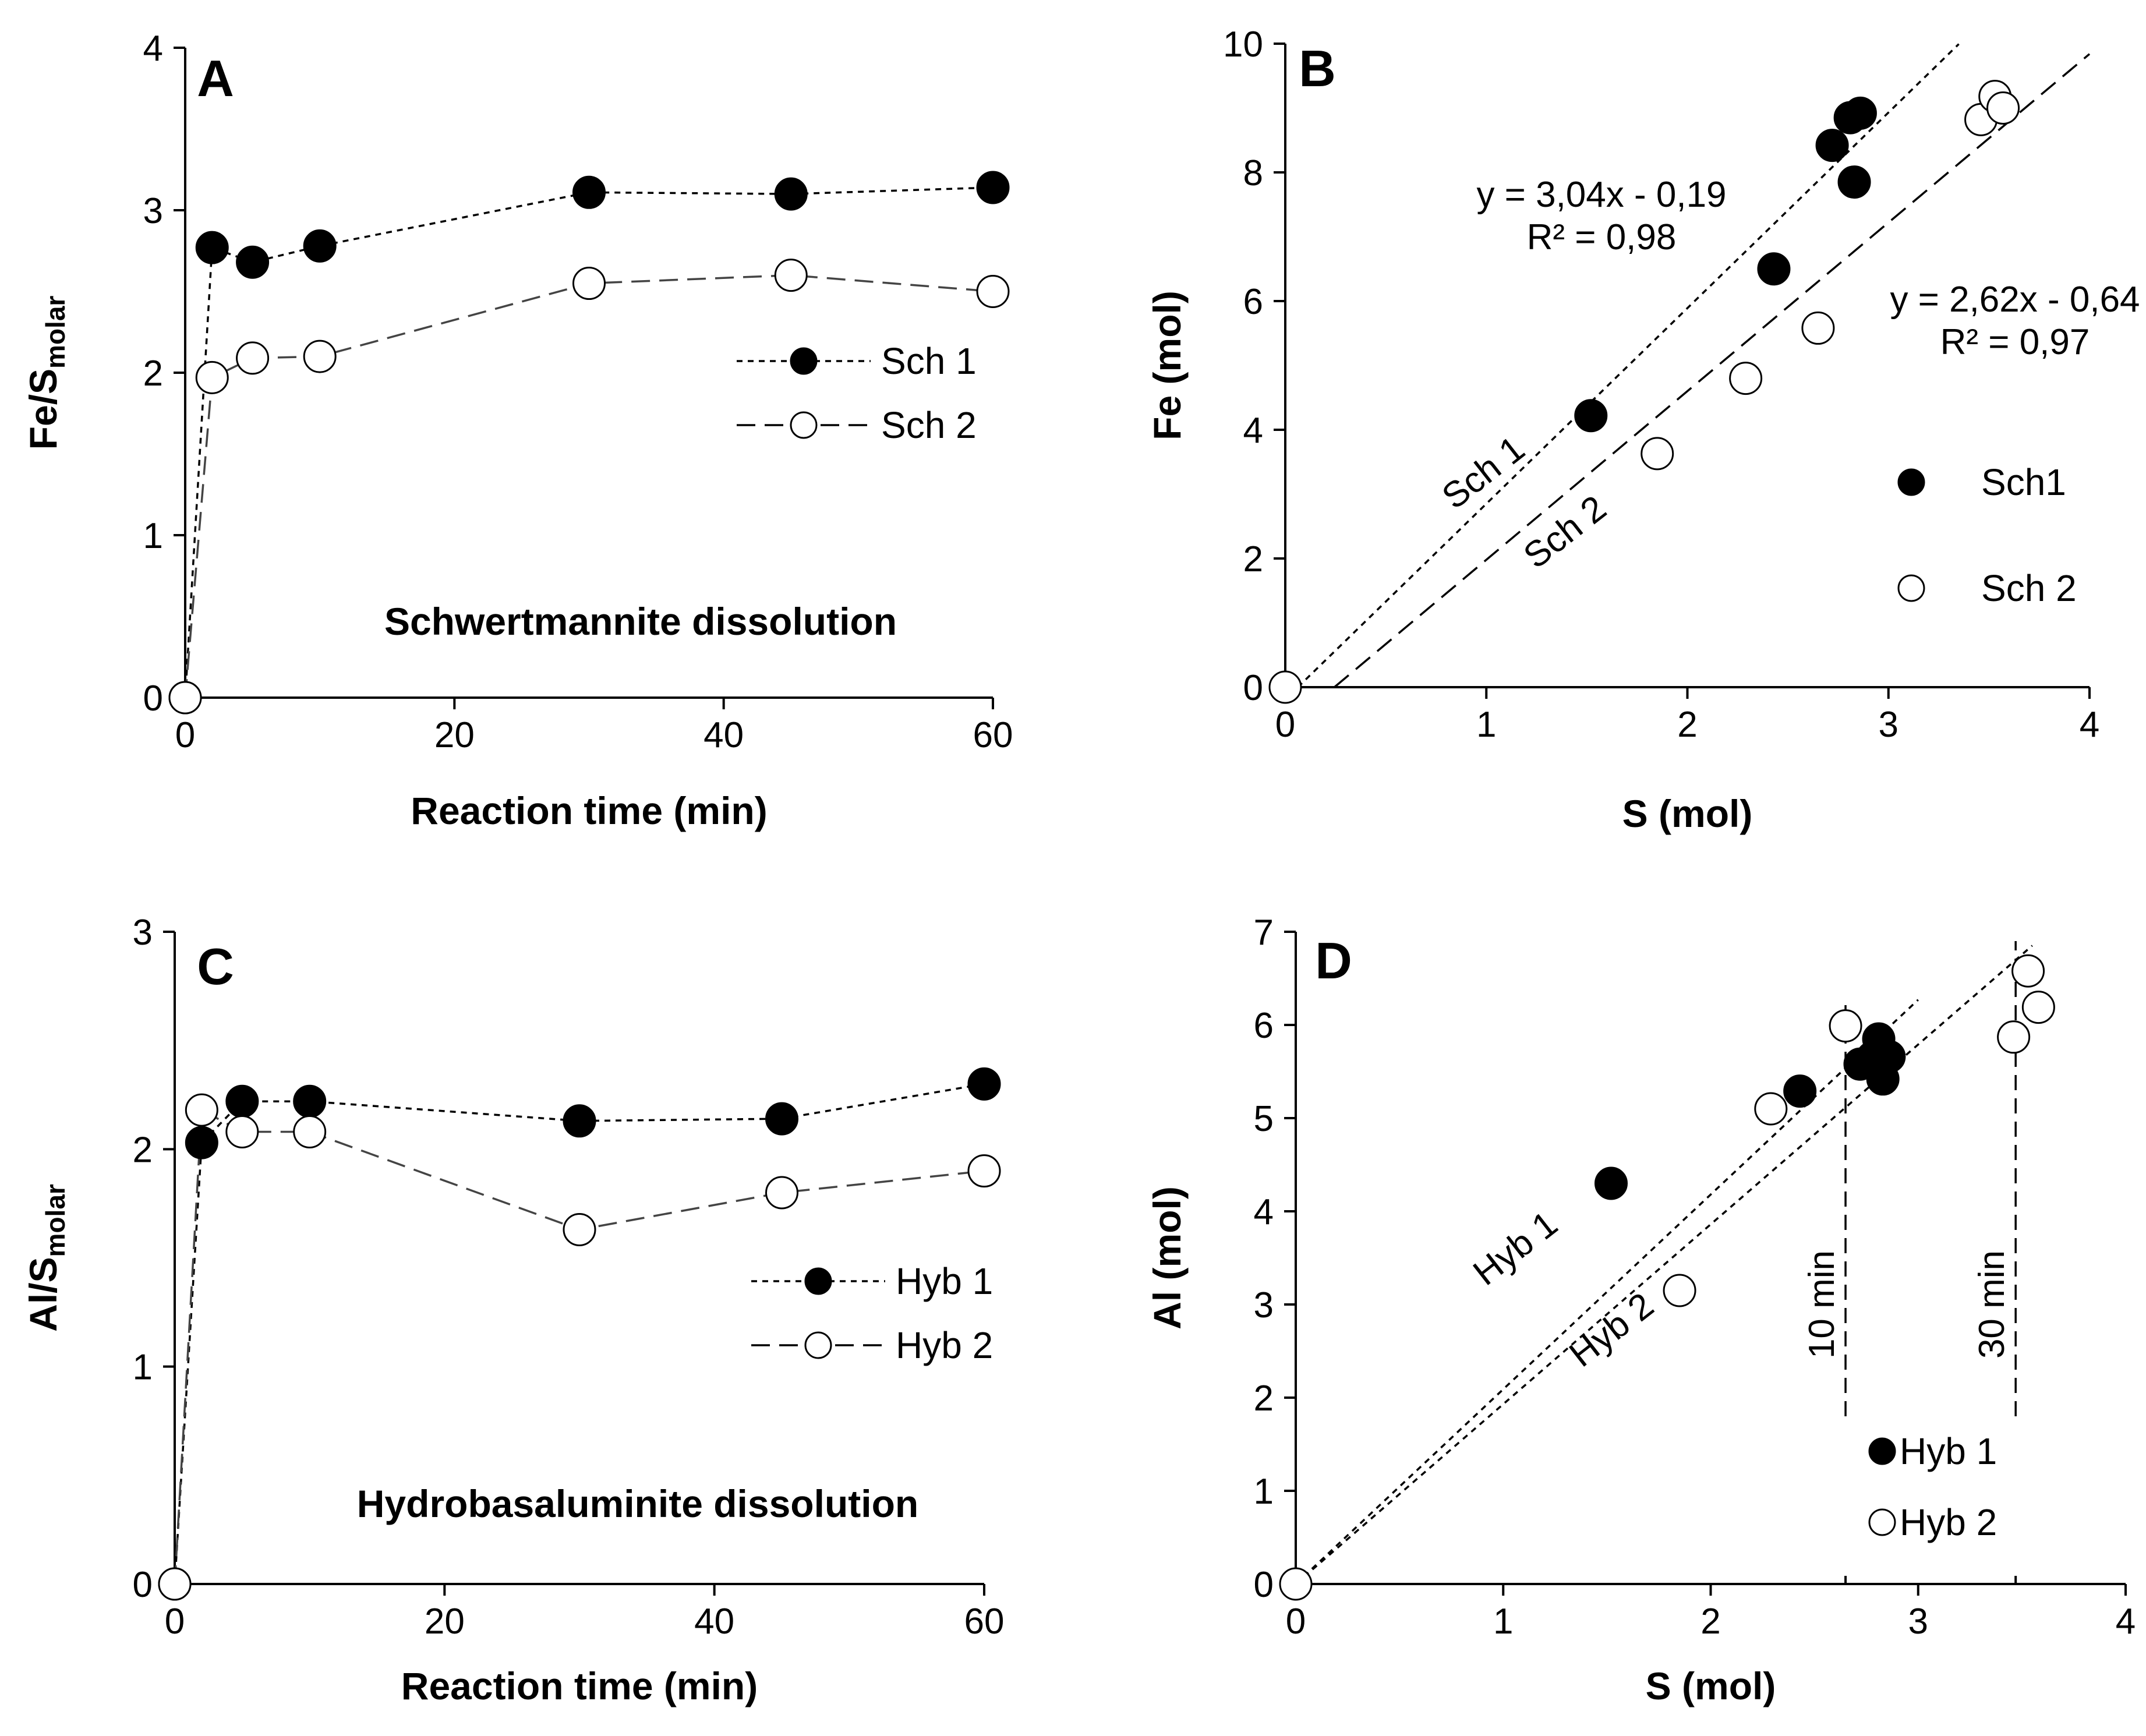 Image resolution: width=2146 pixels, height=1736 pixels. Describe the element at coordinates (215, 966) in the screenshot. I see `panel-letter: C` at that location.